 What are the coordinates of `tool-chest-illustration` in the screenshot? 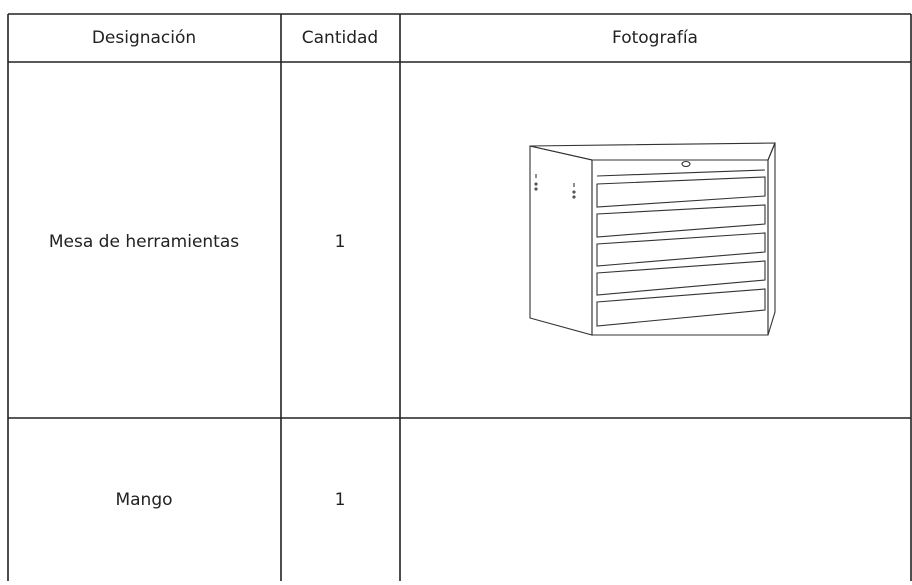 It's located at (652, 239).